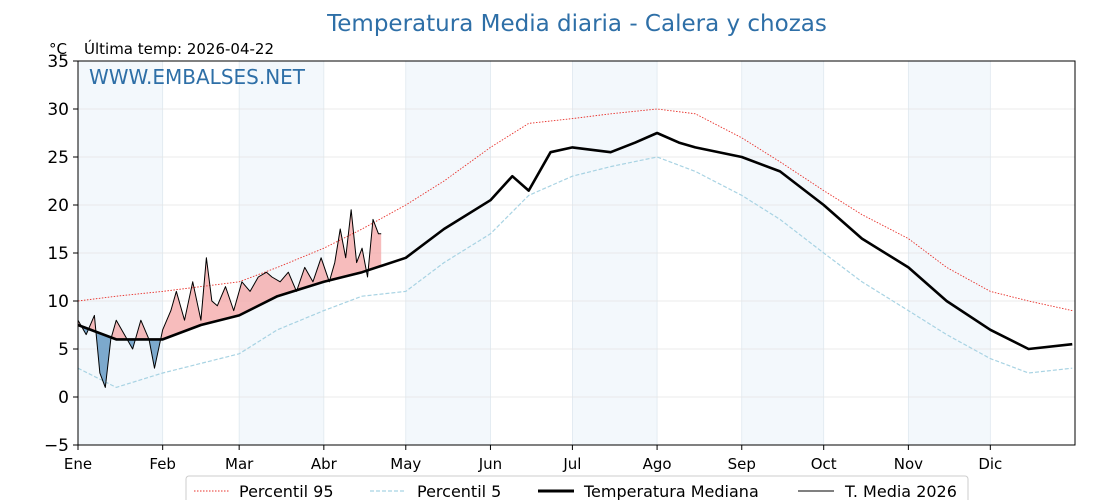 The height and width of the screenshot is (500, 1120). Describe the element at coordinates (990, 464) in the screenshot. I see `x-tick-label: Dic` at that location.